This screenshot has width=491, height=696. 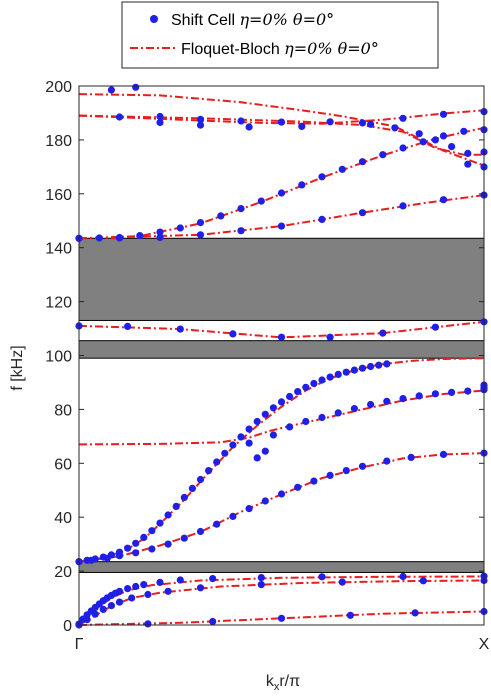 I want to click on x-tick-label: X, so click(x=484, y=644).